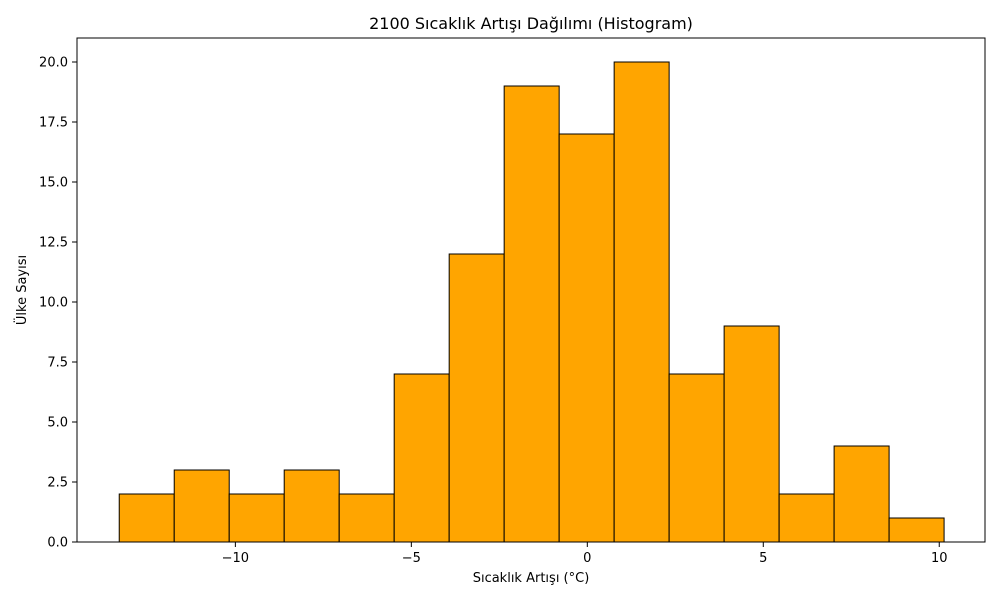 The height and width of the screenshot is (600, 1000). Describe the element at coordinates (939, 558) in the screenshot. I see `x-tick-label: 10` at that location.